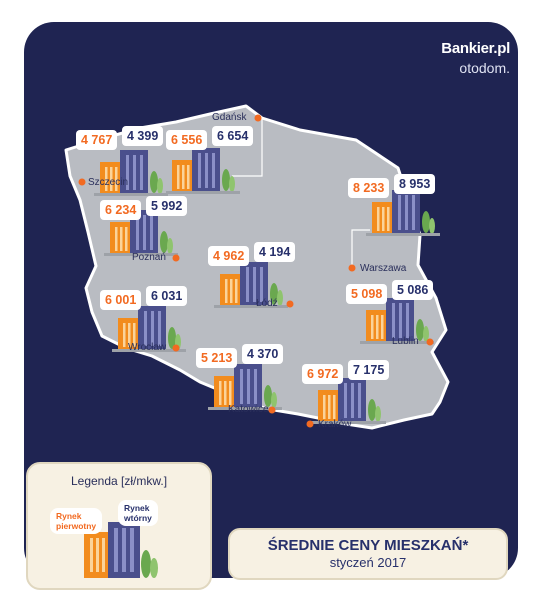 The image size is (540, 600). I want to click on price-secondary-poznan: 5 992, so click(167, 206).